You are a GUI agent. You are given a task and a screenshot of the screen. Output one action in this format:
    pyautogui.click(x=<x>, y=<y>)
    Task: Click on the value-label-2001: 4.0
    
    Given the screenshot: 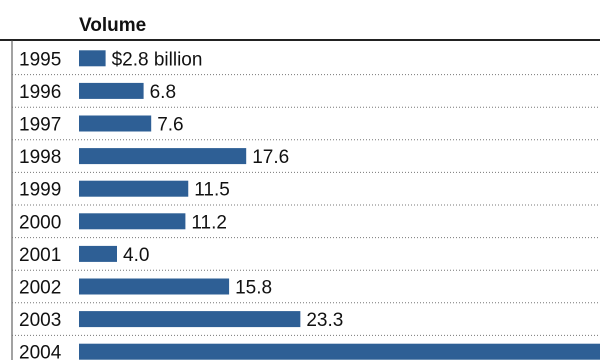 What is the action you would take?
    pyautogui.click(x=136, y=255)
    